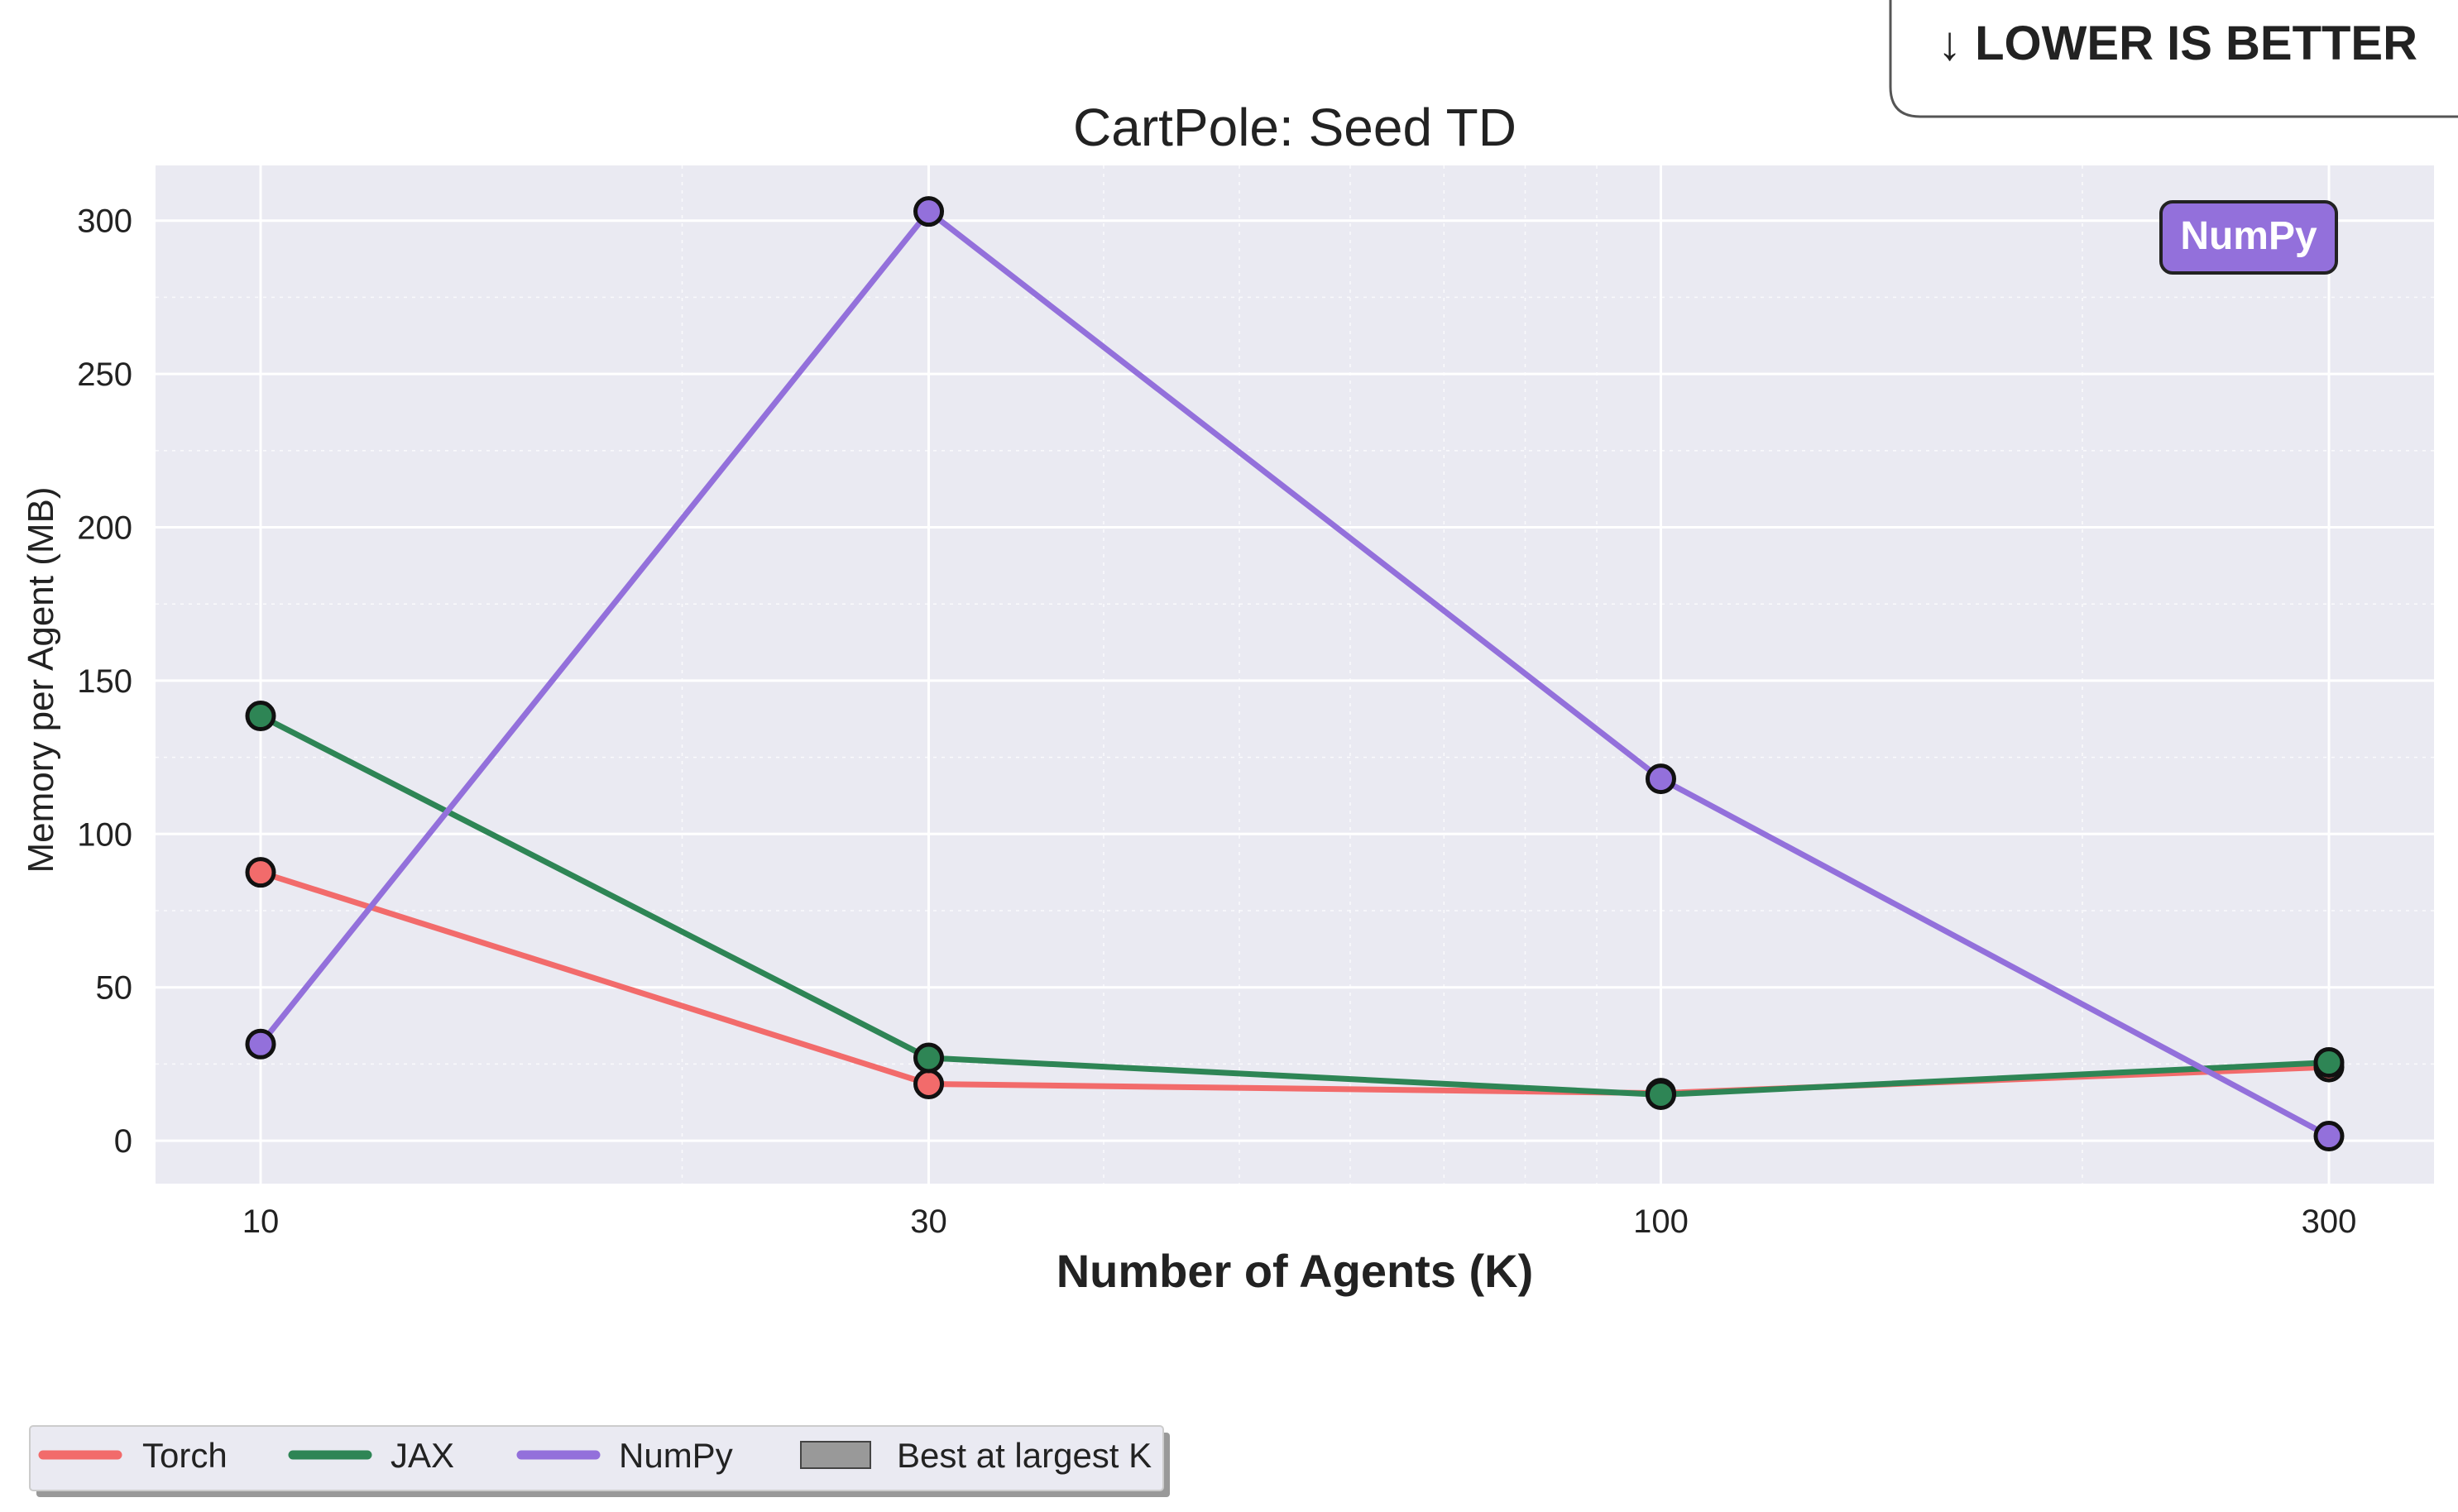 The image size is (2458, 1512). Describe the element at coordinates (41, 679) in the screenshot. I see `y-axis-label: Memory per Agent (MB)` at that location.